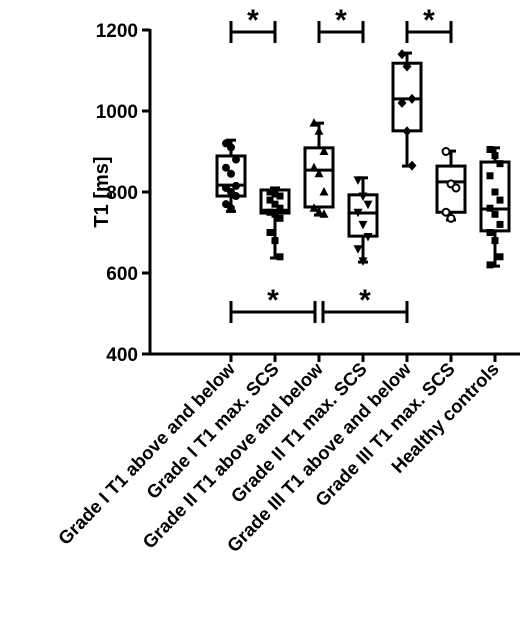 The width and height of the screenshot is (529, 626). I want to click on y-axis-label: T1 [ms], so click(102, 191).